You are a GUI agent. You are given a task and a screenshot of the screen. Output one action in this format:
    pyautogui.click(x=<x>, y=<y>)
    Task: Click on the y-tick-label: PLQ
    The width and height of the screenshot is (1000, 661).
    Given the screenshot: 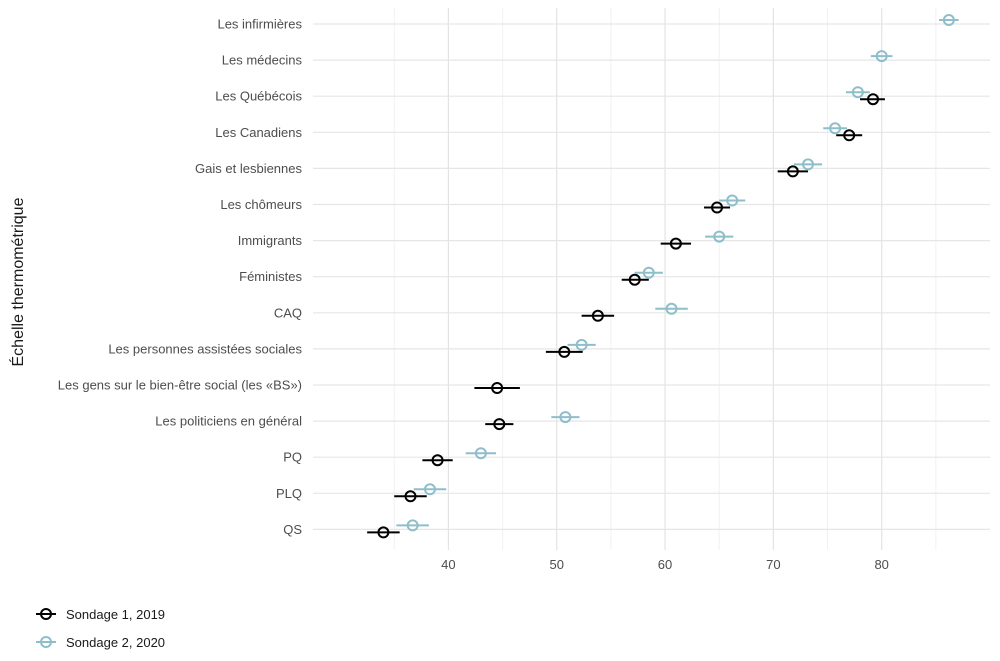 What is the action you would take?
    pyautogui.click(x=289, y=493)
    